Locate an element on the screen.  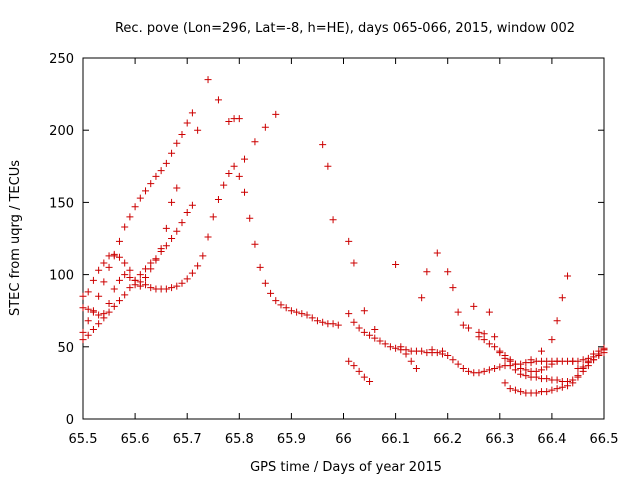
x-tick-label: 65.8 is located at coordinates (239, 439).